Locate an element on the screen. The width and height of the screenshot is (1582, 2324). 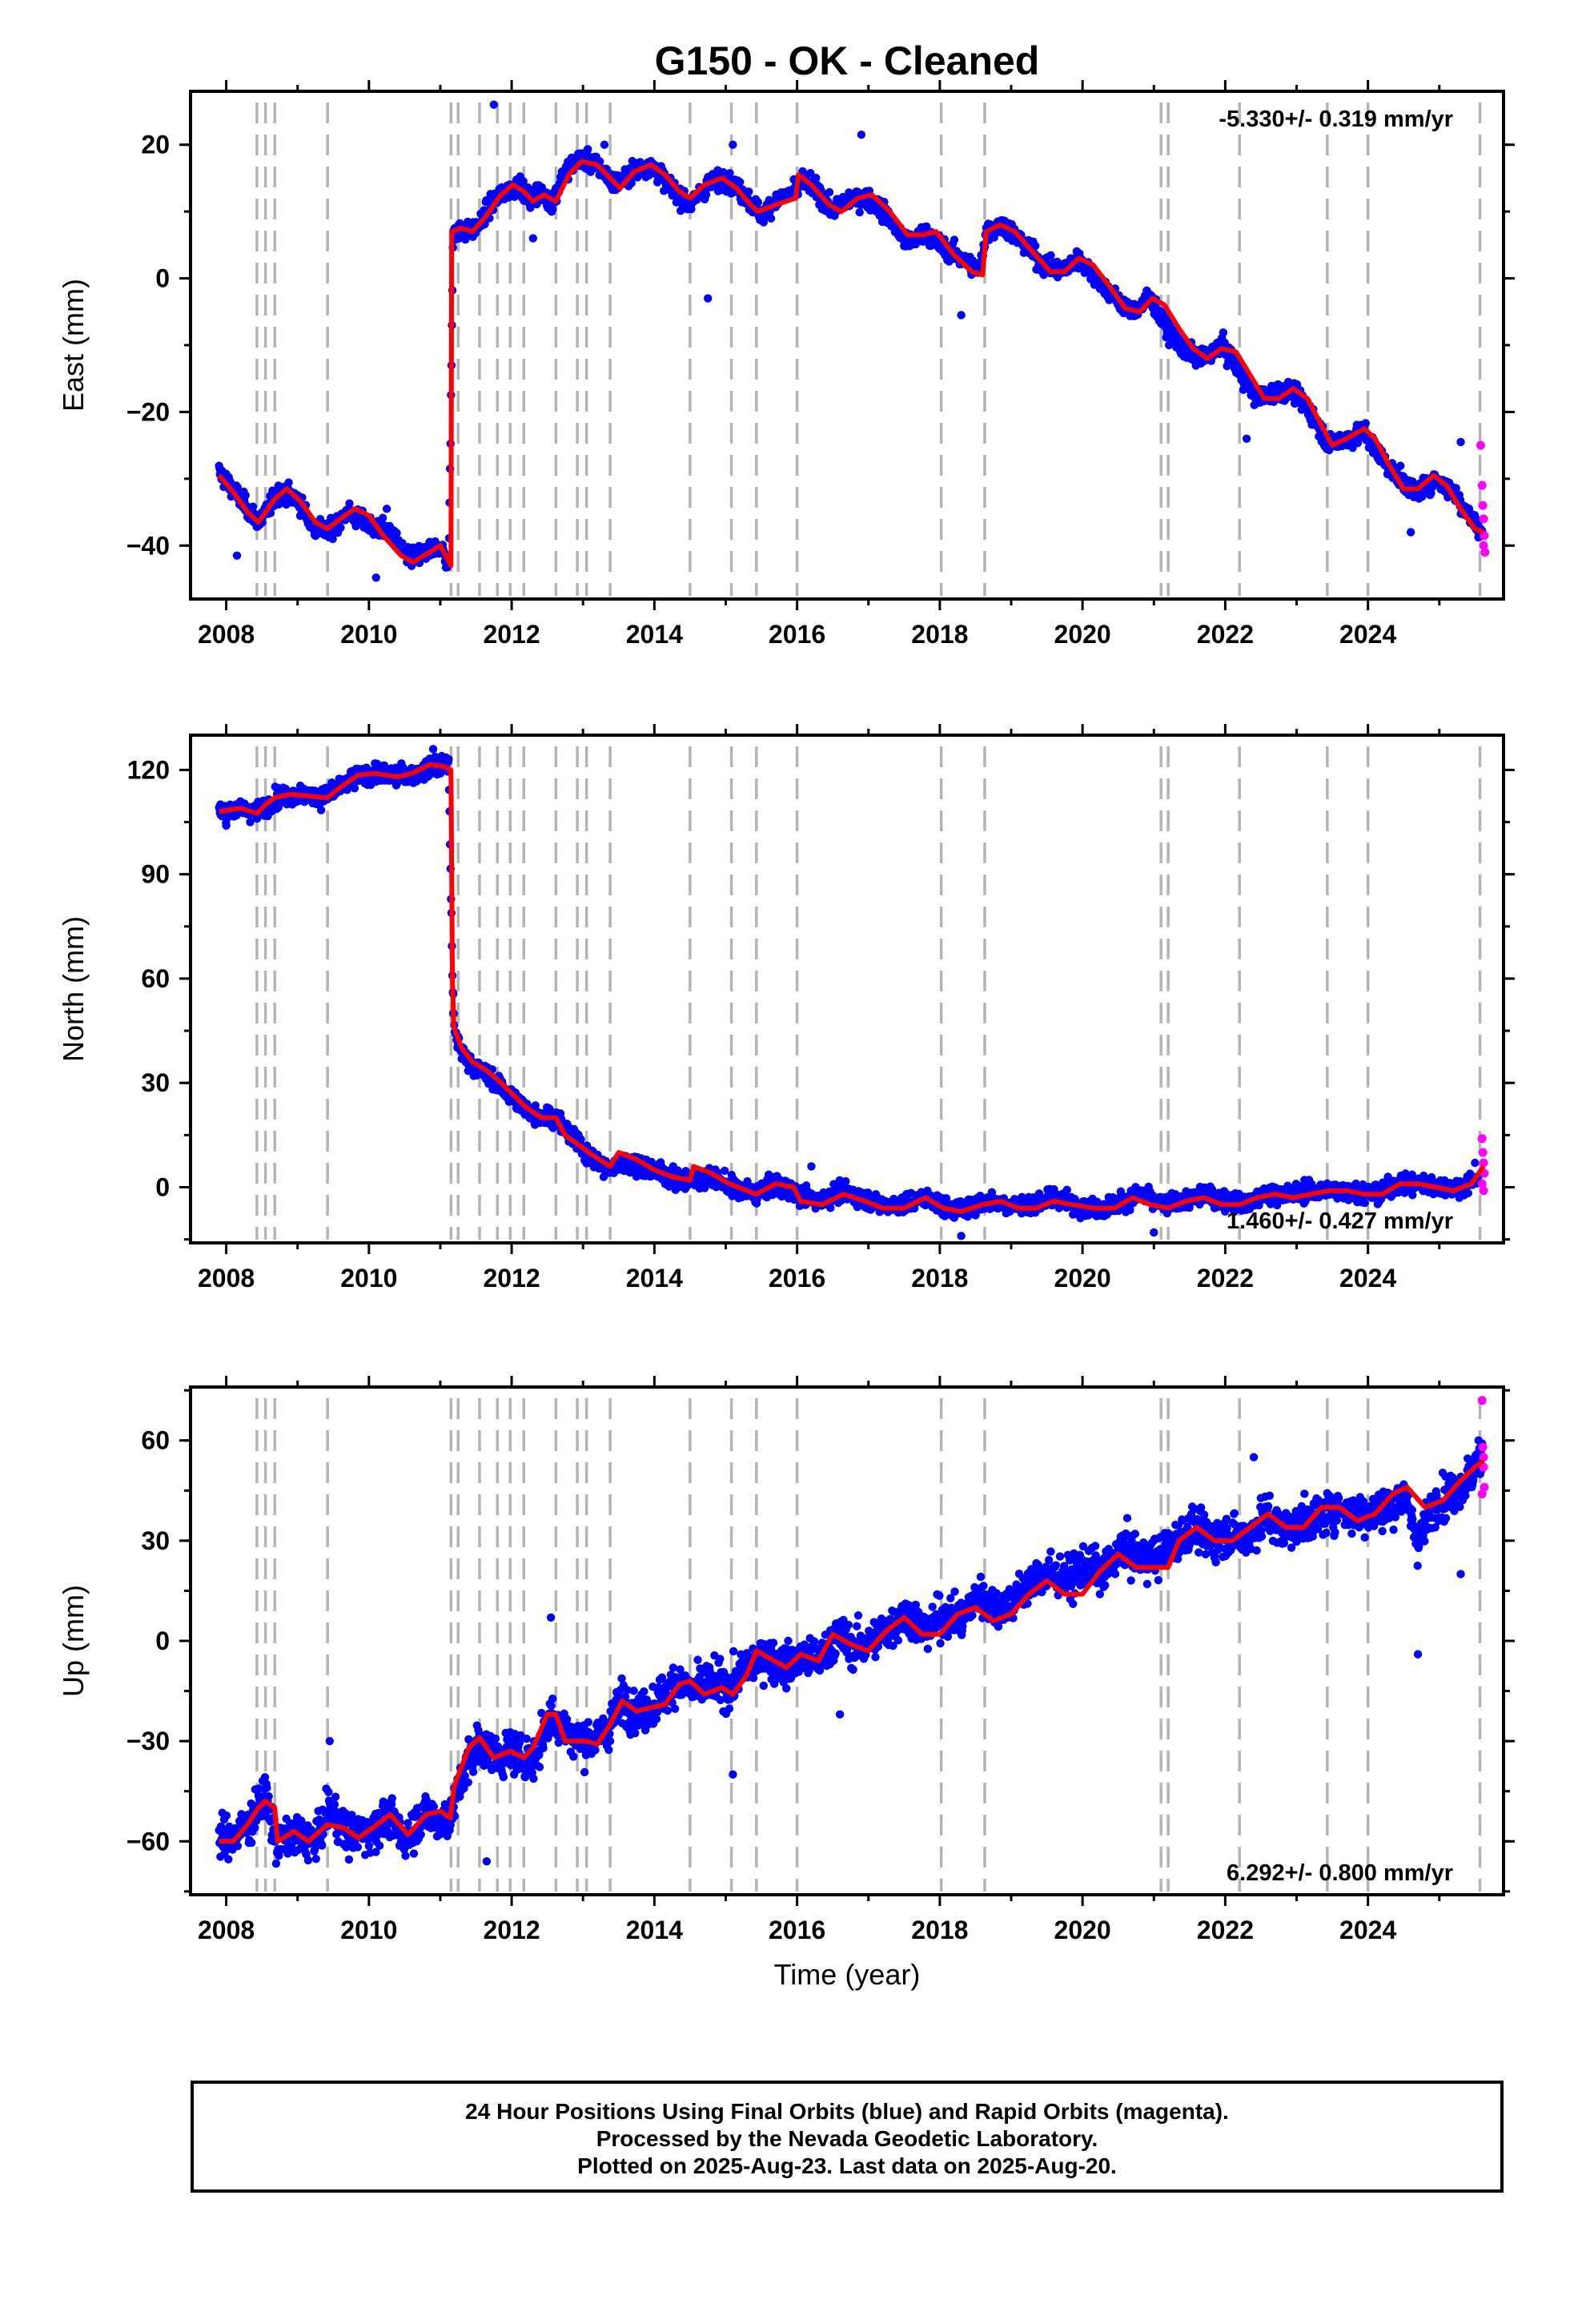
east-rapid-orbit-points is located at coordinates (1483, 498).